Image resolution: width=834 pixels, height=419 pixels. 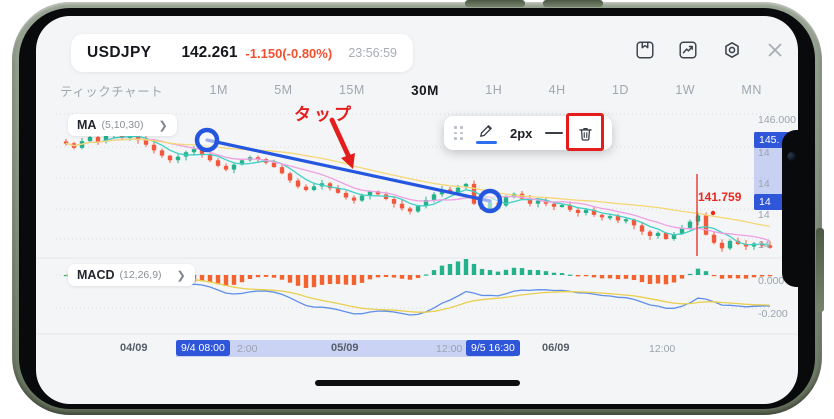 I want to click on line-style-button, so click(x=554, y=133).